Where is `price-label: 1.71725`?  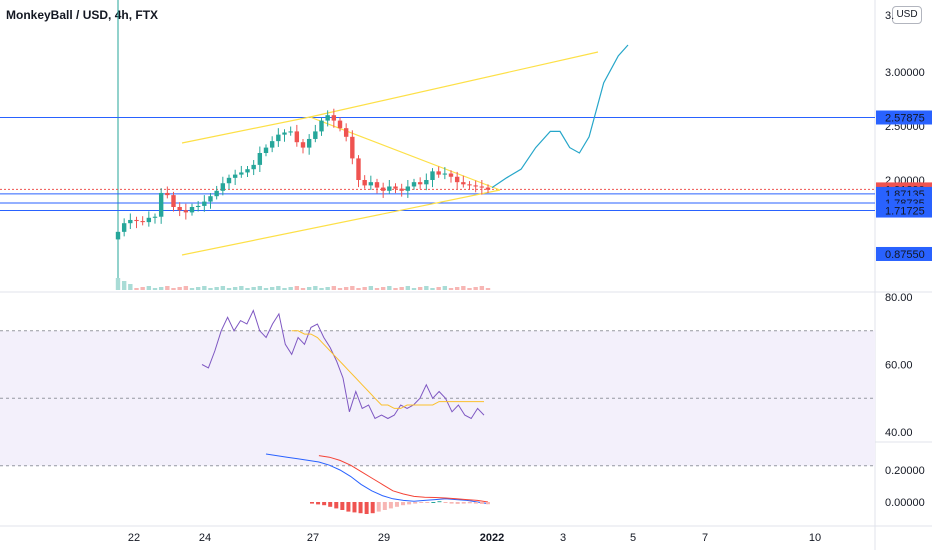
price-label: 1.71725 is located at coordinates (905, 212).